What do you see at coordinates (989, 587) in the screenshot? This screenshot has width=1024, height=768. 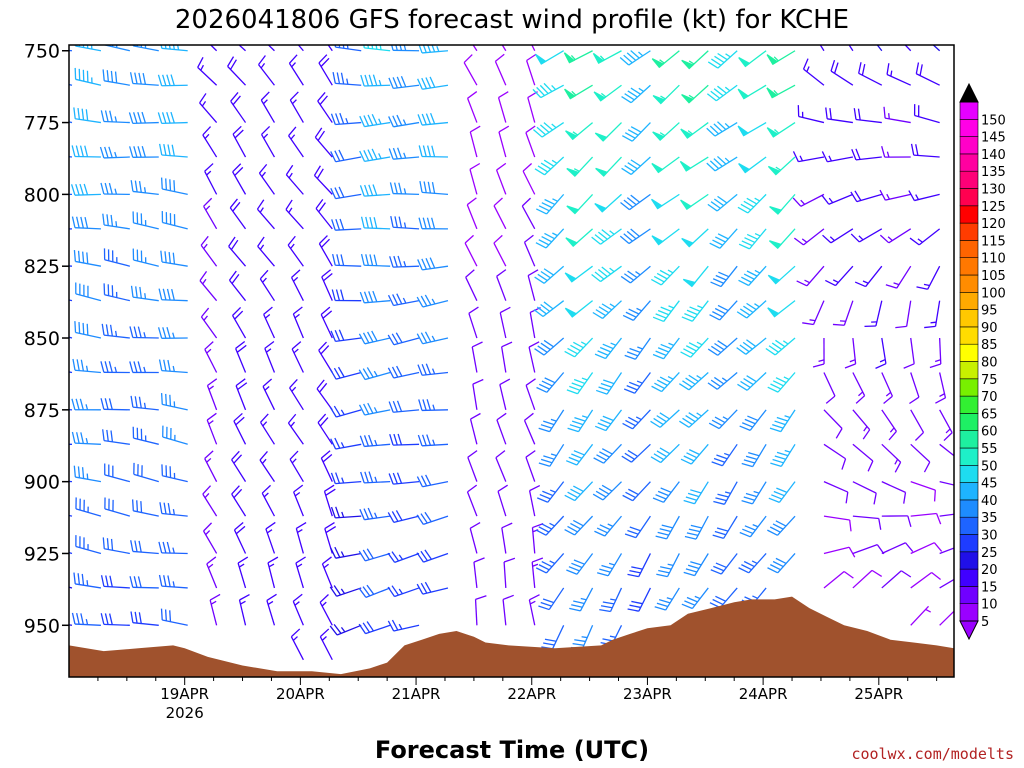 I see `colorbar-label: 15` at bounding box center [989, 587].